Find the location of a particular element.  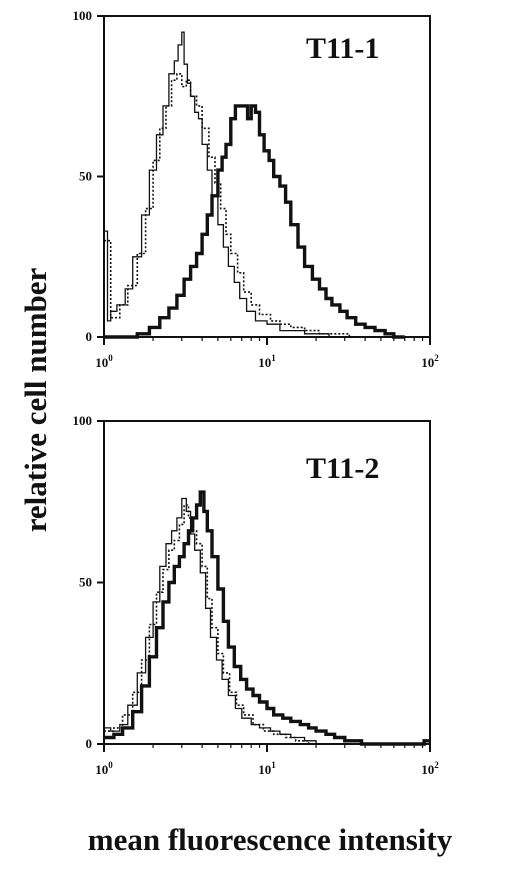

series-line-thin-solid is located at coordinates (210, 620).